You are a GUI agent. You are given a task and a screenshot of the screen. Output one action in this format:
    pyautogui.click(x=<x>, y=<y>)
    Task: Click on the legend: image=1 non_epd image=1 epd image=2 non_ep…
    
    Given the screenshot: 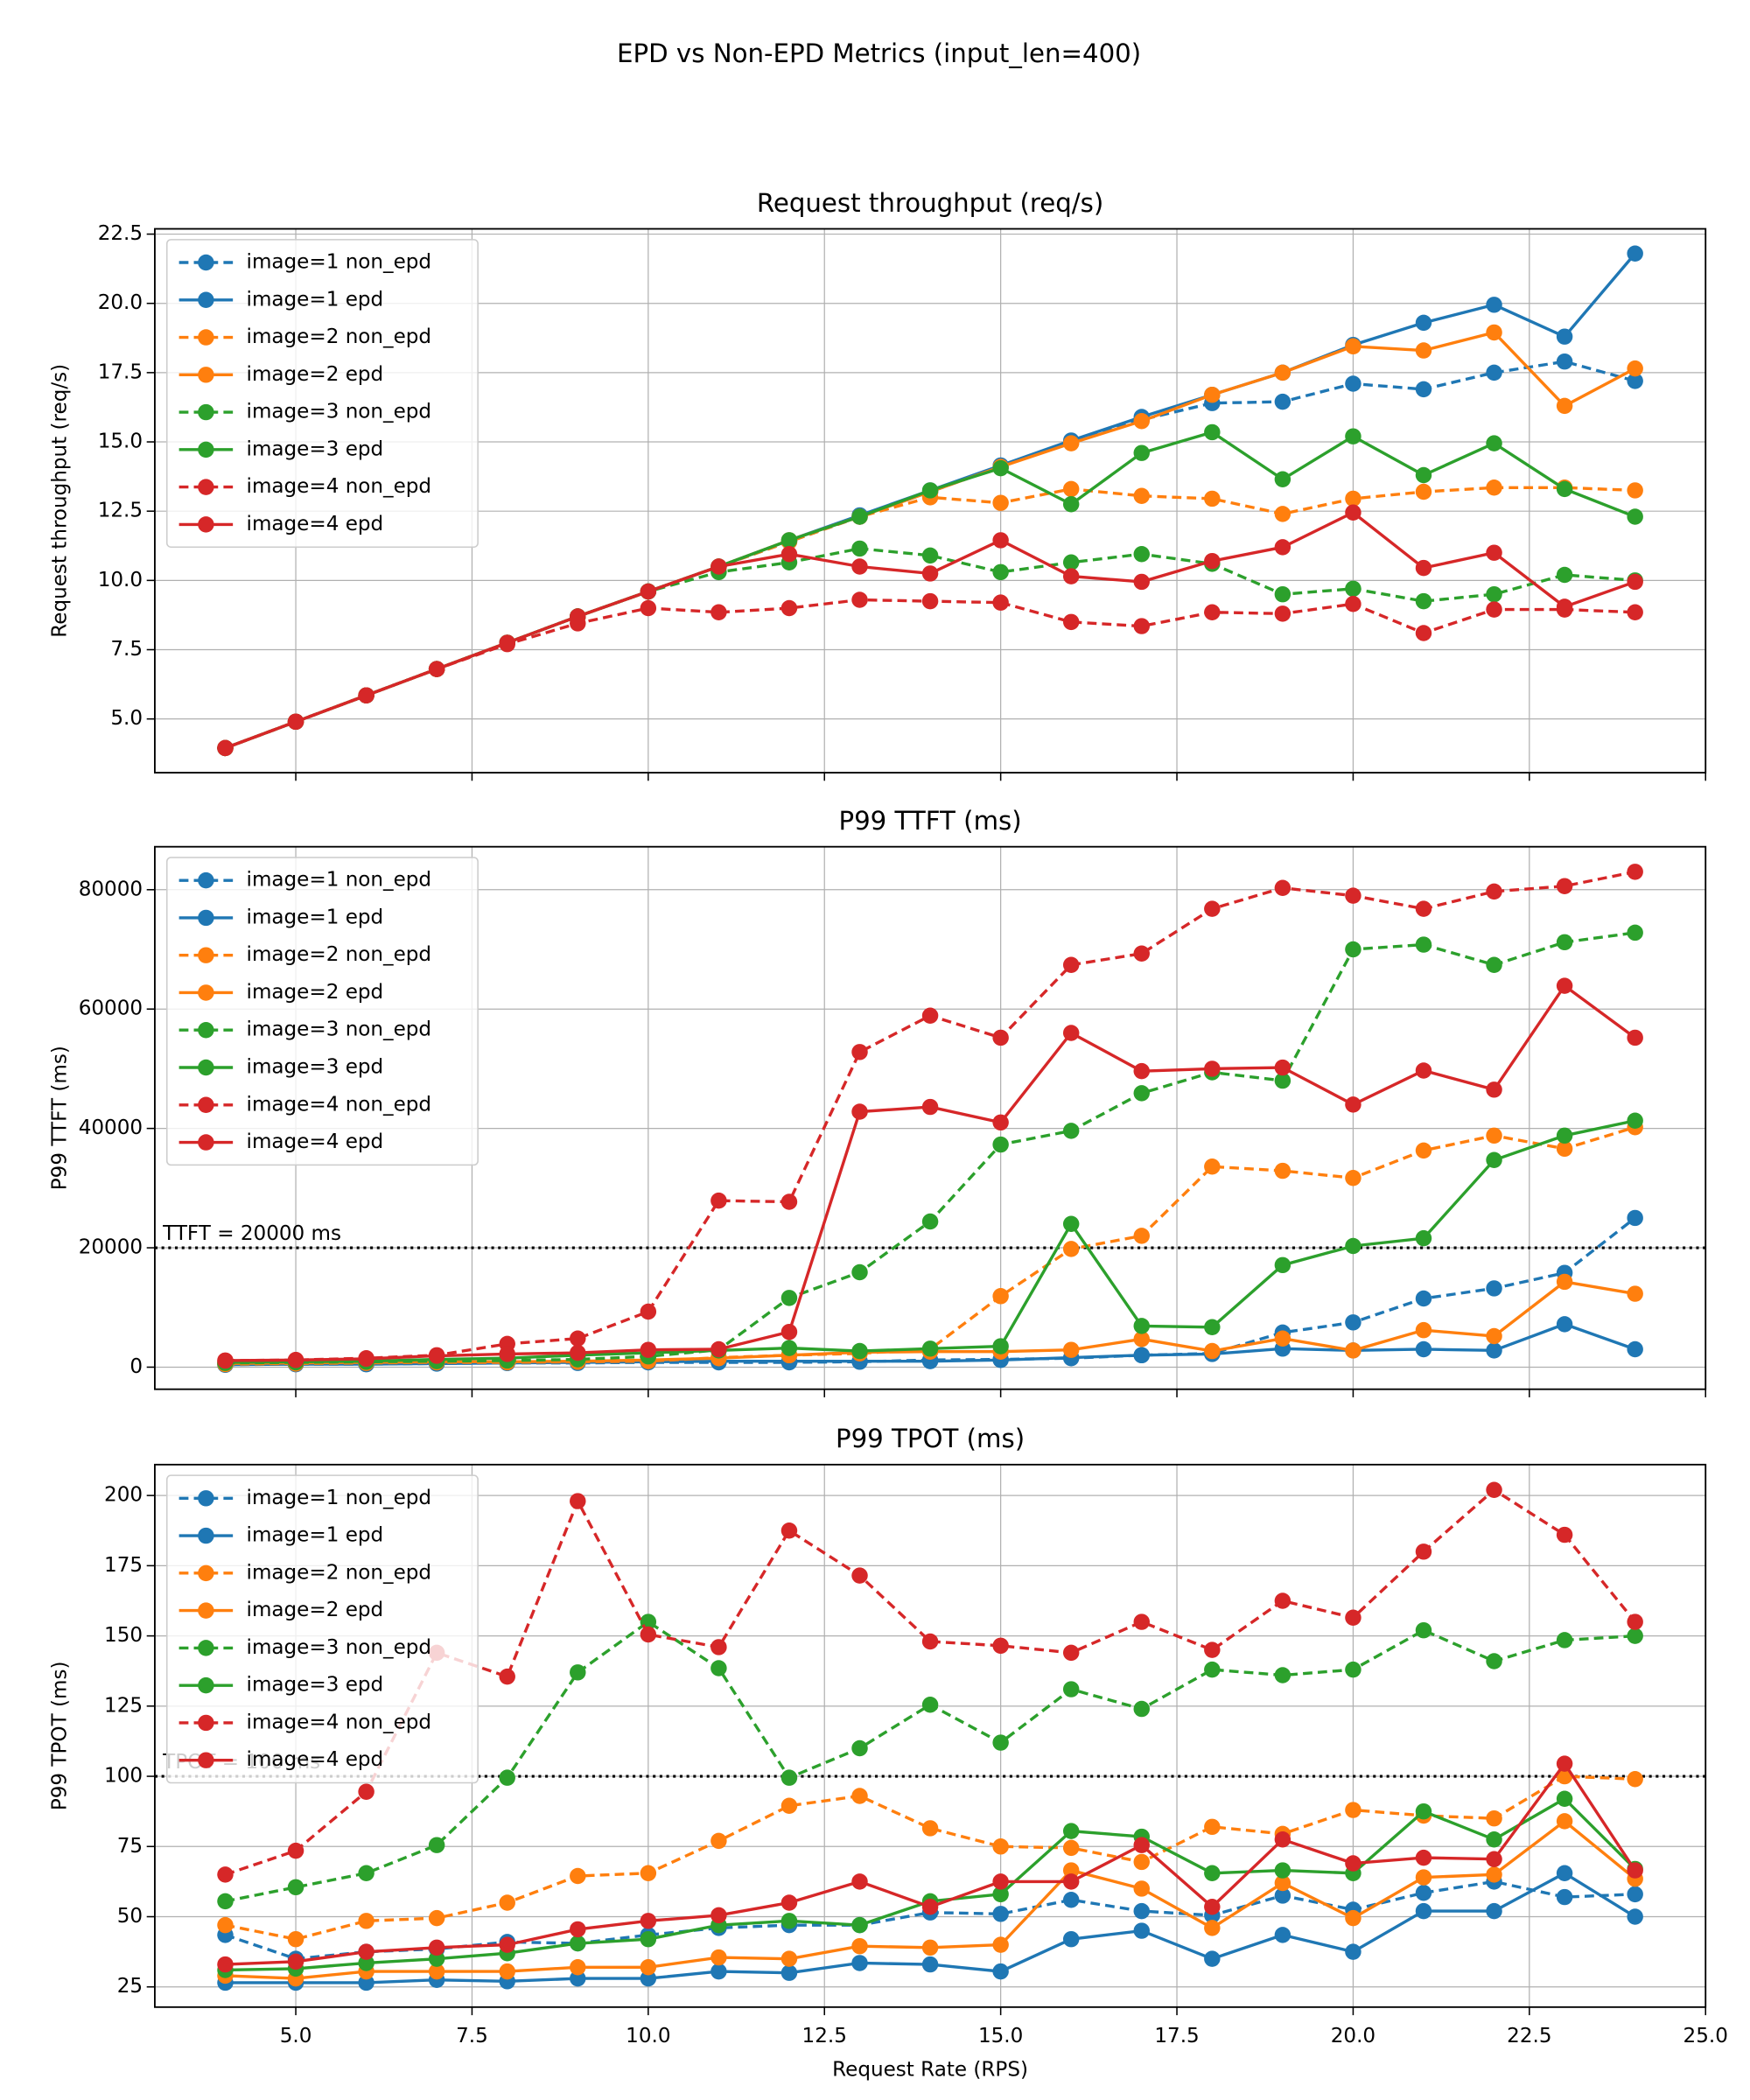 What is the action you would take?
    pyautogui.click(x=322, y=1011)
    